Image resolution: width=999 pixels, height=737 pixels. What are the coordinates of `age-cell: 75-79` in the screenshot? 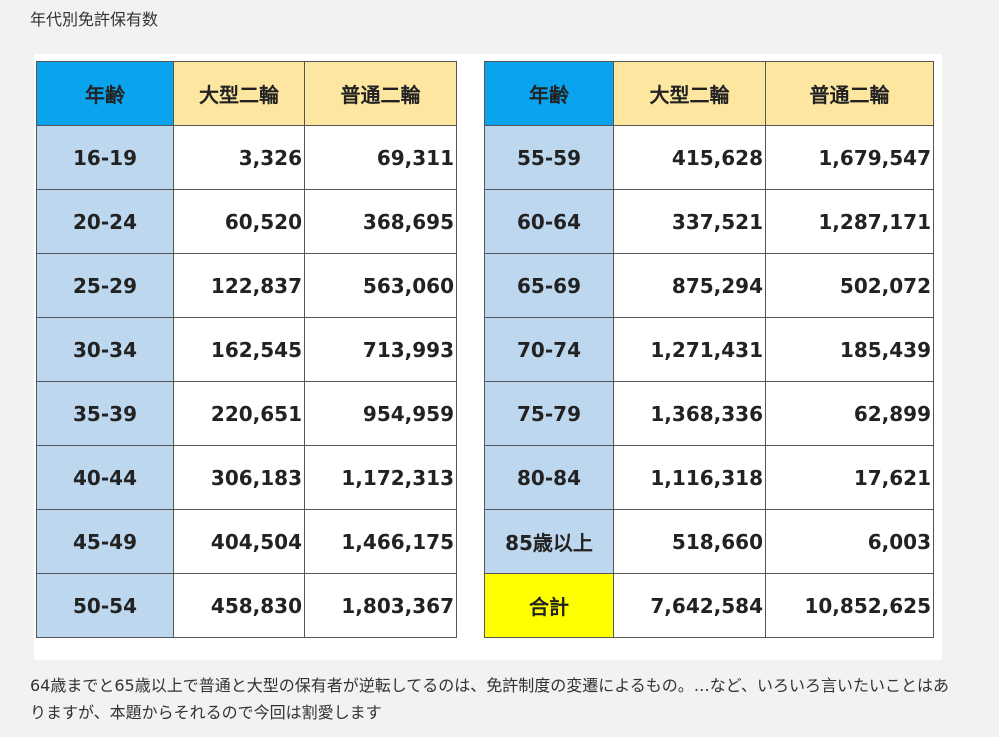 It's located at (549, 413).